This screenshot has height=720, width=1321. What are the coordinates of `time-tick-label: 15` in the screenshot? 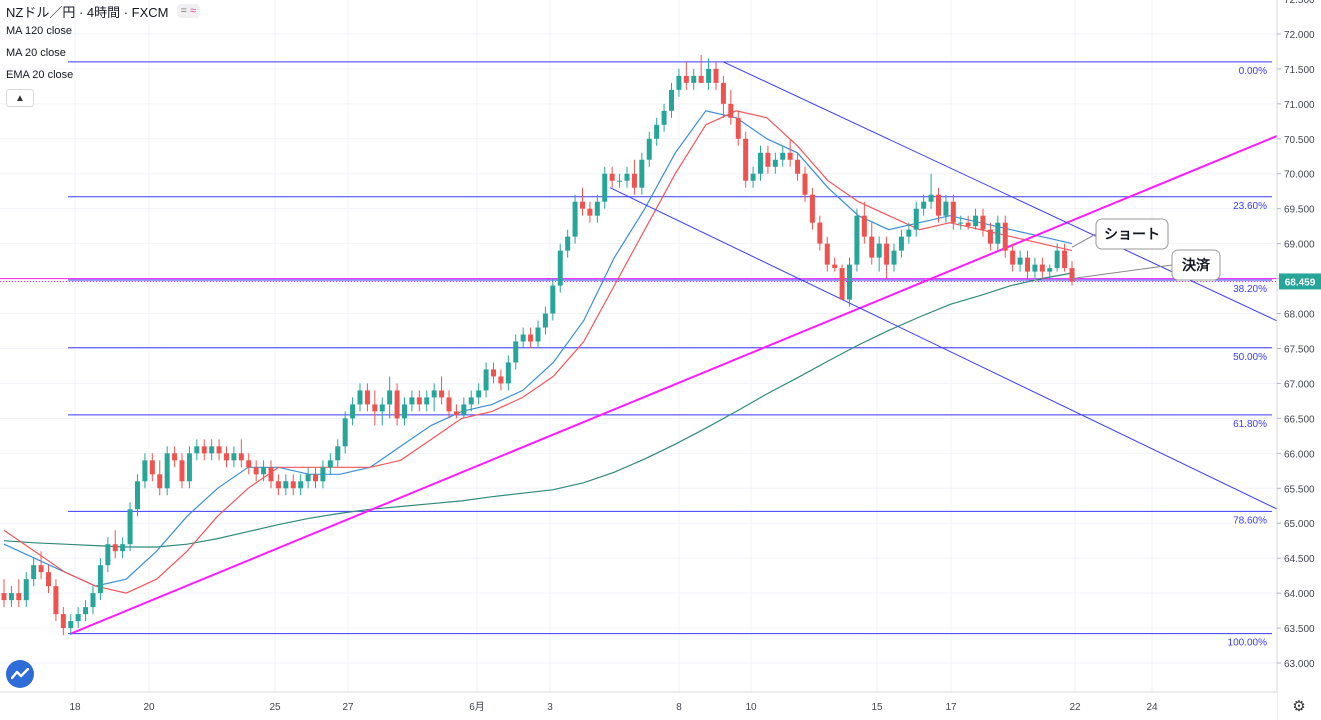 It's located at (877, 707).